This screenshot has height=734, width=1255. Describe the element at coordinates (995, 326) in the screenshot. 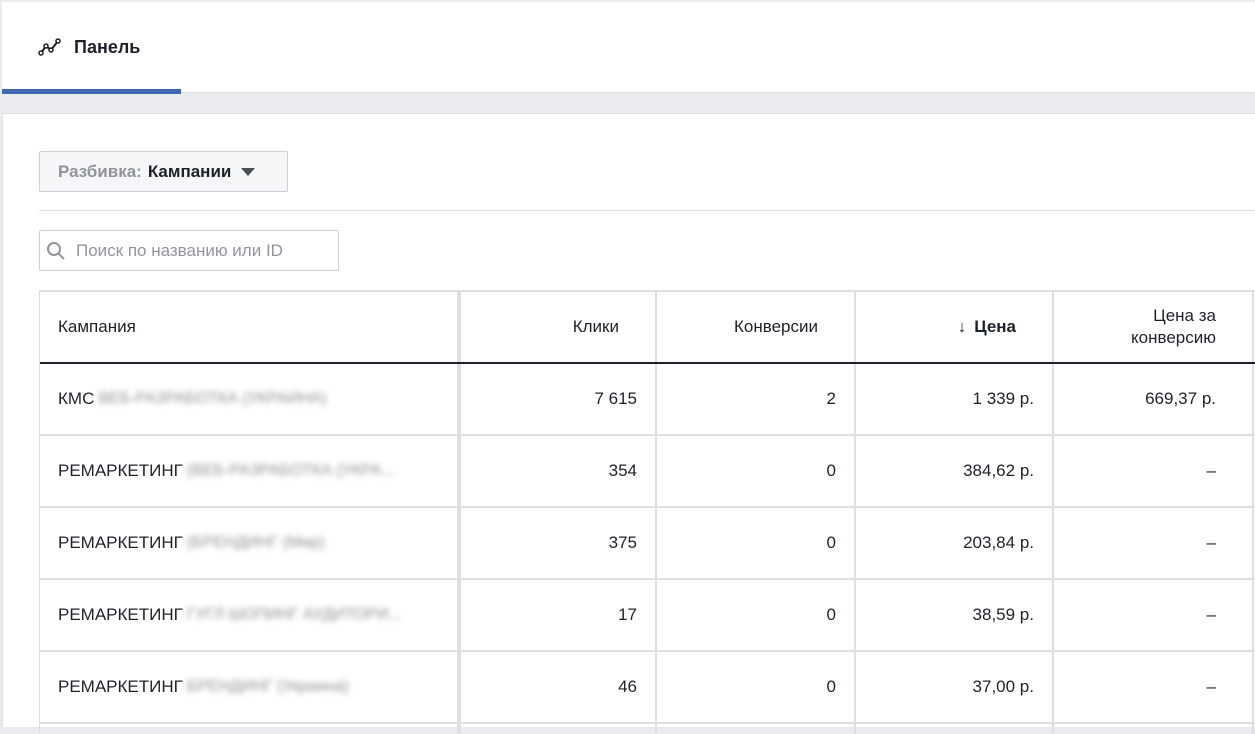

I see `column-header-price-label: Цена` at that location.